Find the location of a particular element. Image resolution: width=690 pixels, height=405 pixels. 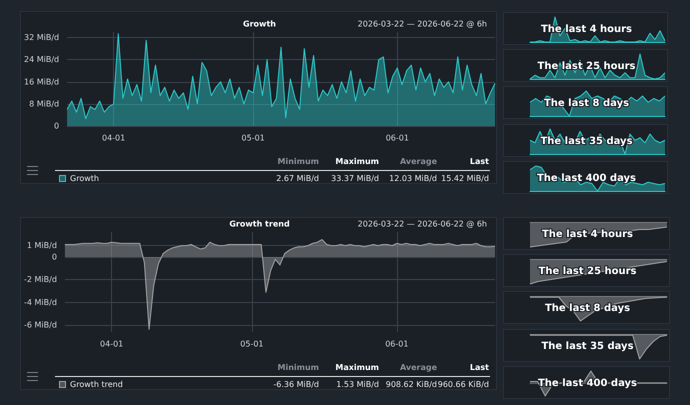

text: The last 25 hours is located at coordinates (587, 271).